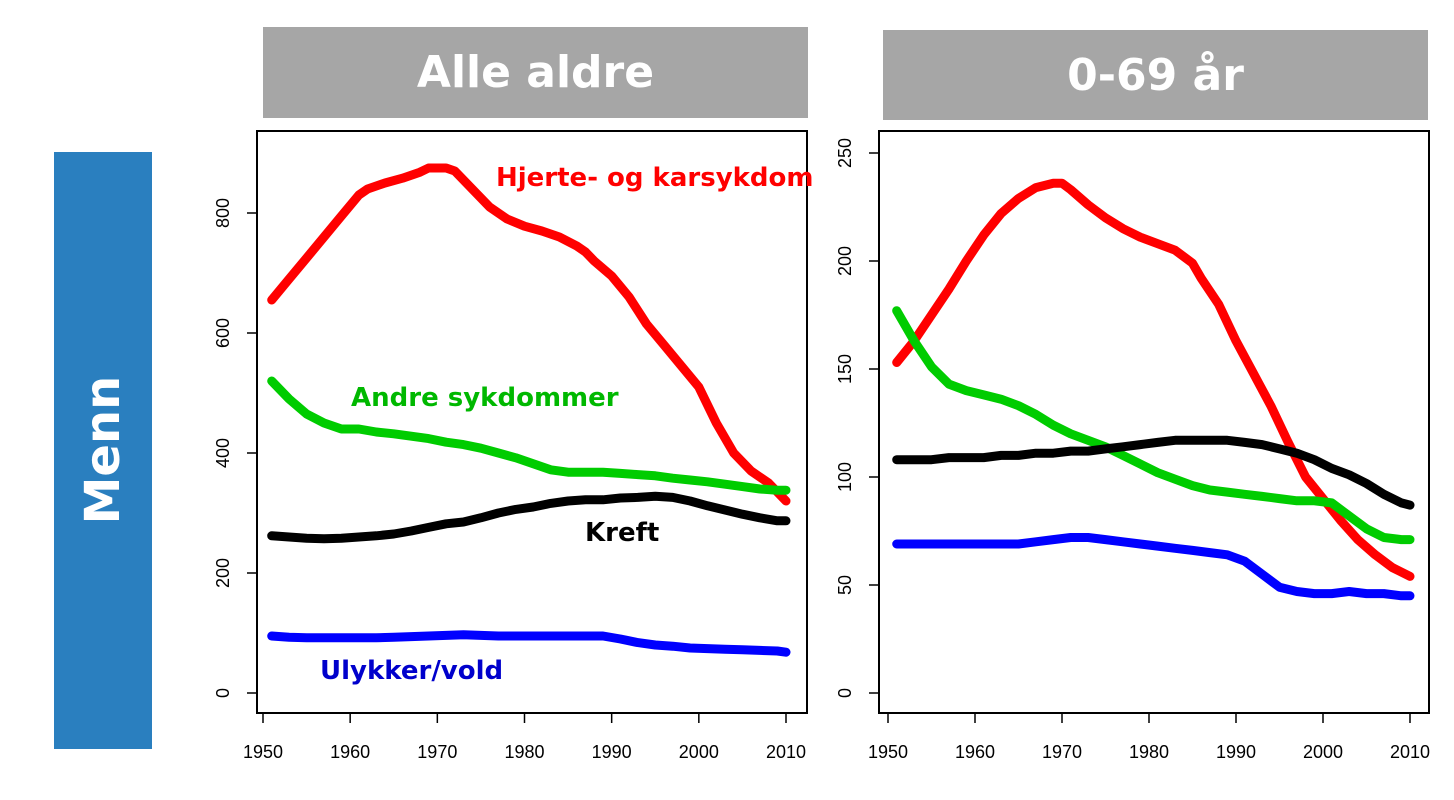 The height and width of the screenshot is (800, 1454). What do you see at coordinates (411, 671) in the screenshot?
I see `series-label-injuries: Ulykker/vold` at bounding box center [411, 671].